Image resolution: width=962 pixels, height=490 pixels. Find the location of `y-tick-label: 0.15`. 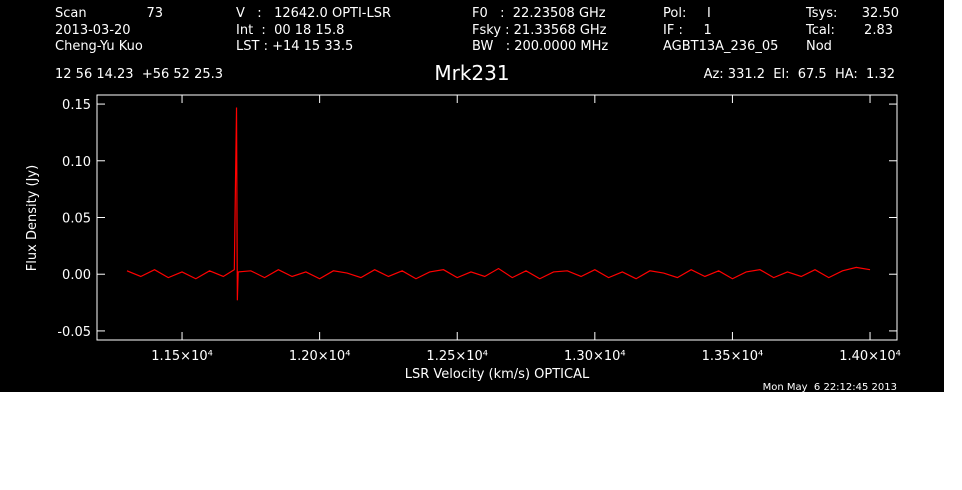

y-tick-label: 0.15 is located at coordinates (76, 105).